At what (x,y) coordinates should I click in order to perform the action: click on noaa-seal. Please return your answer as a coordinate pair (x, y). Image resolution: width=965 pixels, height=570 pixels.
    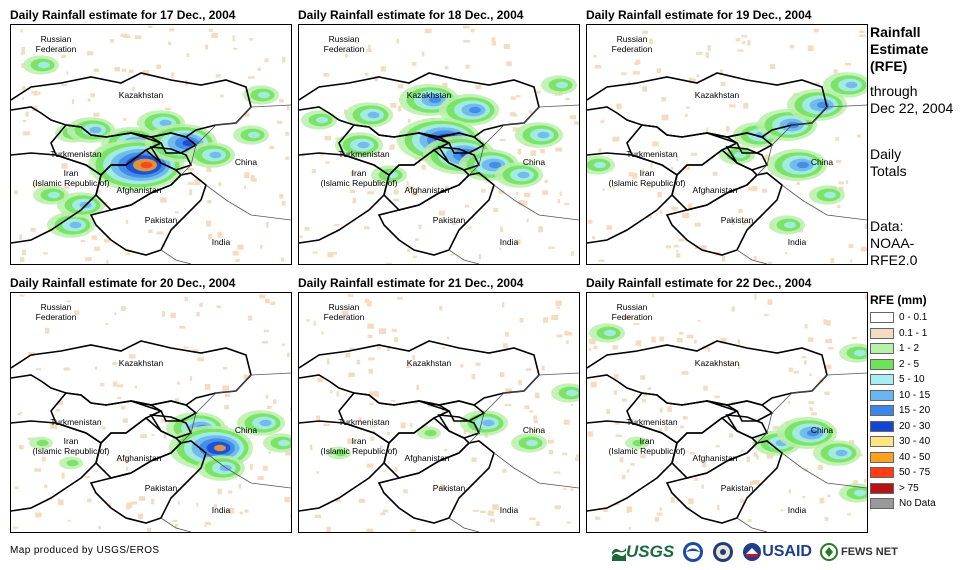
    Looking at the image, I should click on (693, 552).